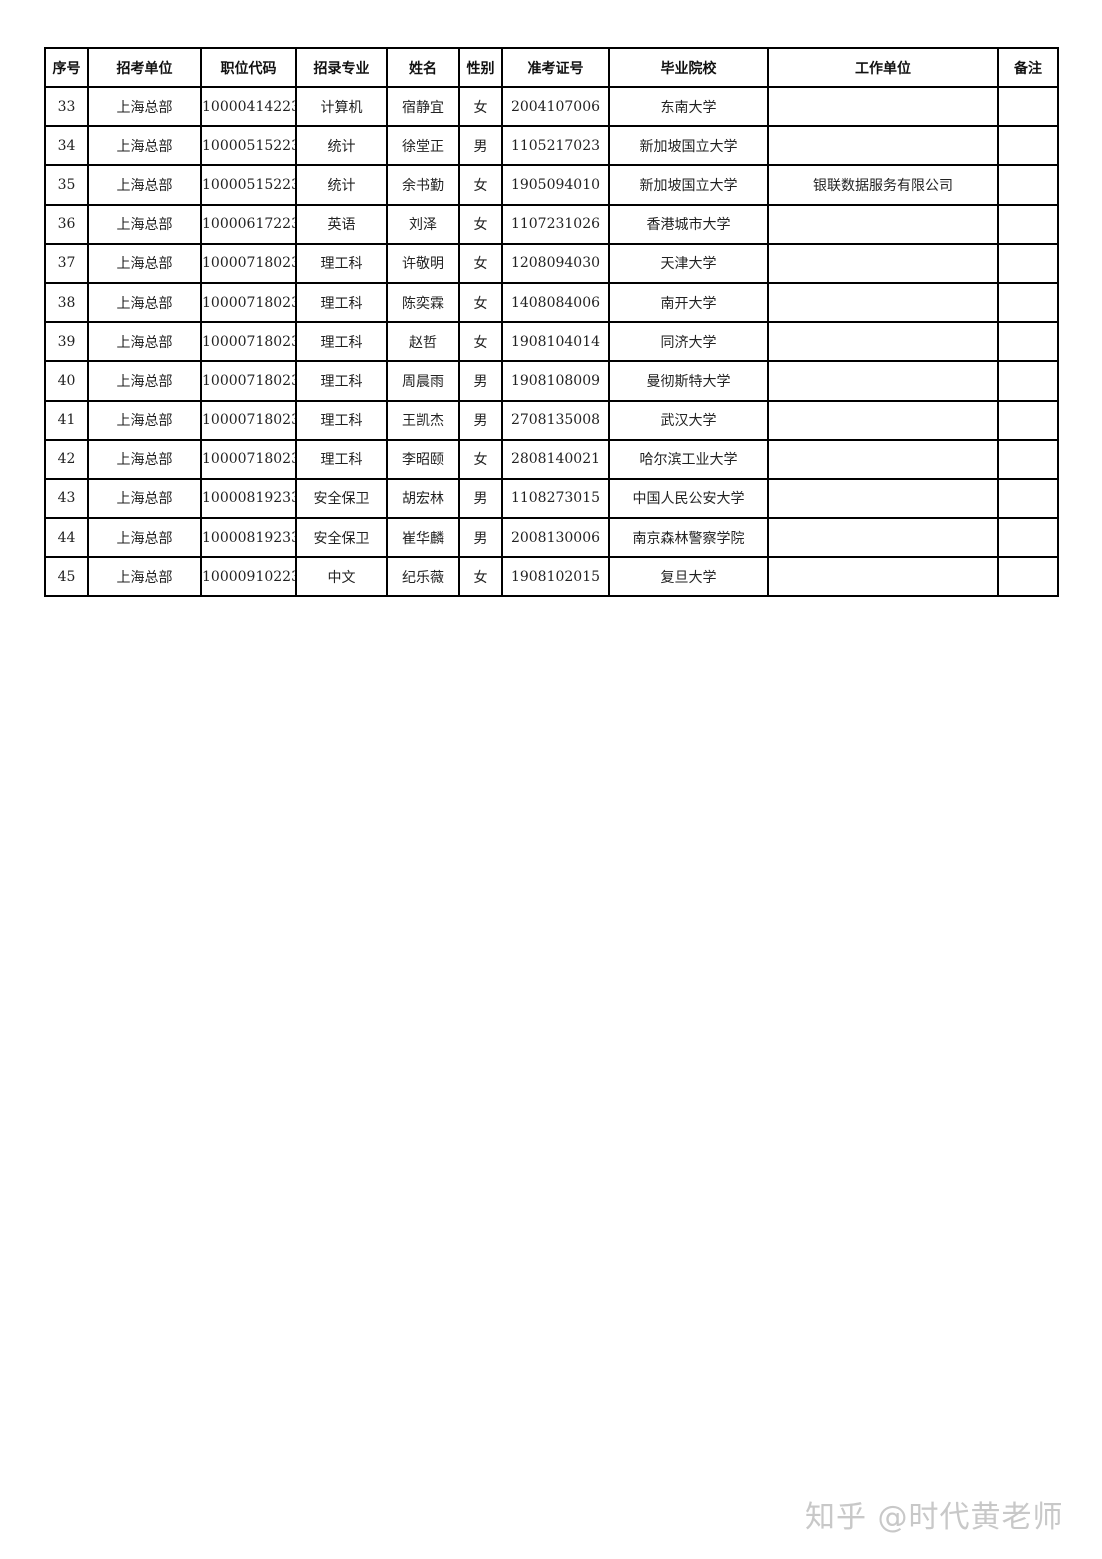  Describe the element at coordinates (688, 381) in the screenshot. I see `cell-school: 曼彻斯特大学` at that location.